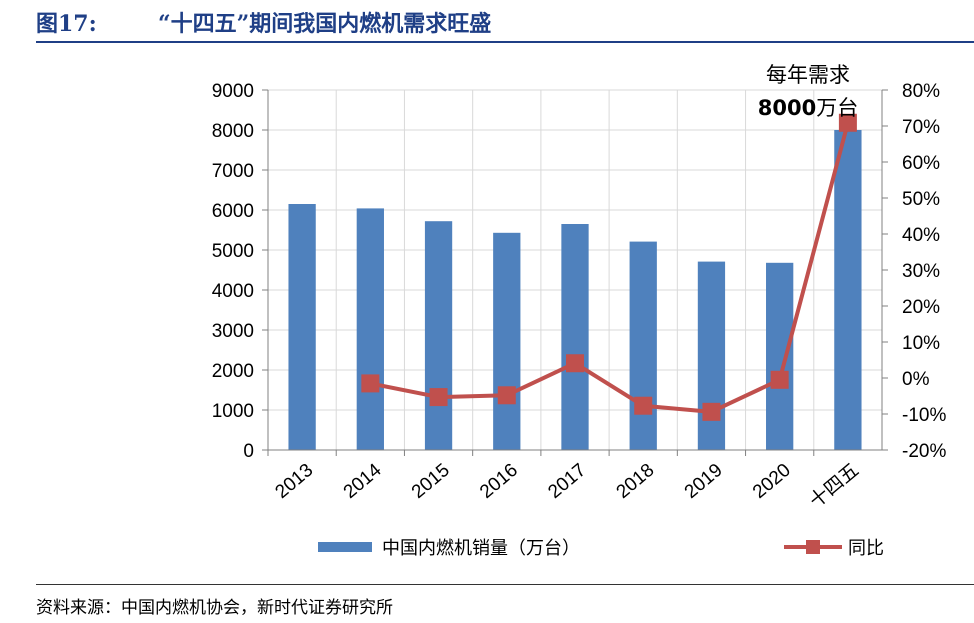 The width and height of the screenshot is (974, 623). Describe the element at coordinates (601, 548) in the screenshot. I see `legend: 中国内燃机销量（万台） 同比` at that location.